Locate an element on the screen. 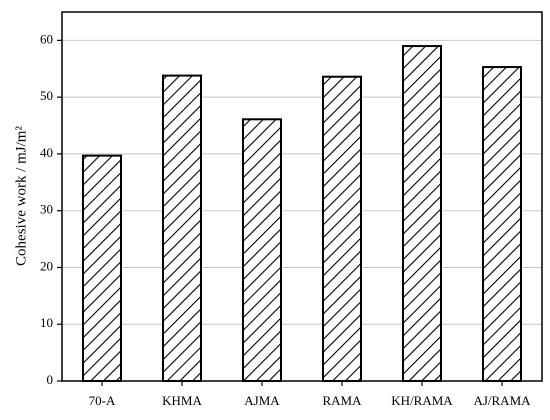 This screenshot has height=420, width=550. y-tick-label: 10 is located at coordinates (46, 322).